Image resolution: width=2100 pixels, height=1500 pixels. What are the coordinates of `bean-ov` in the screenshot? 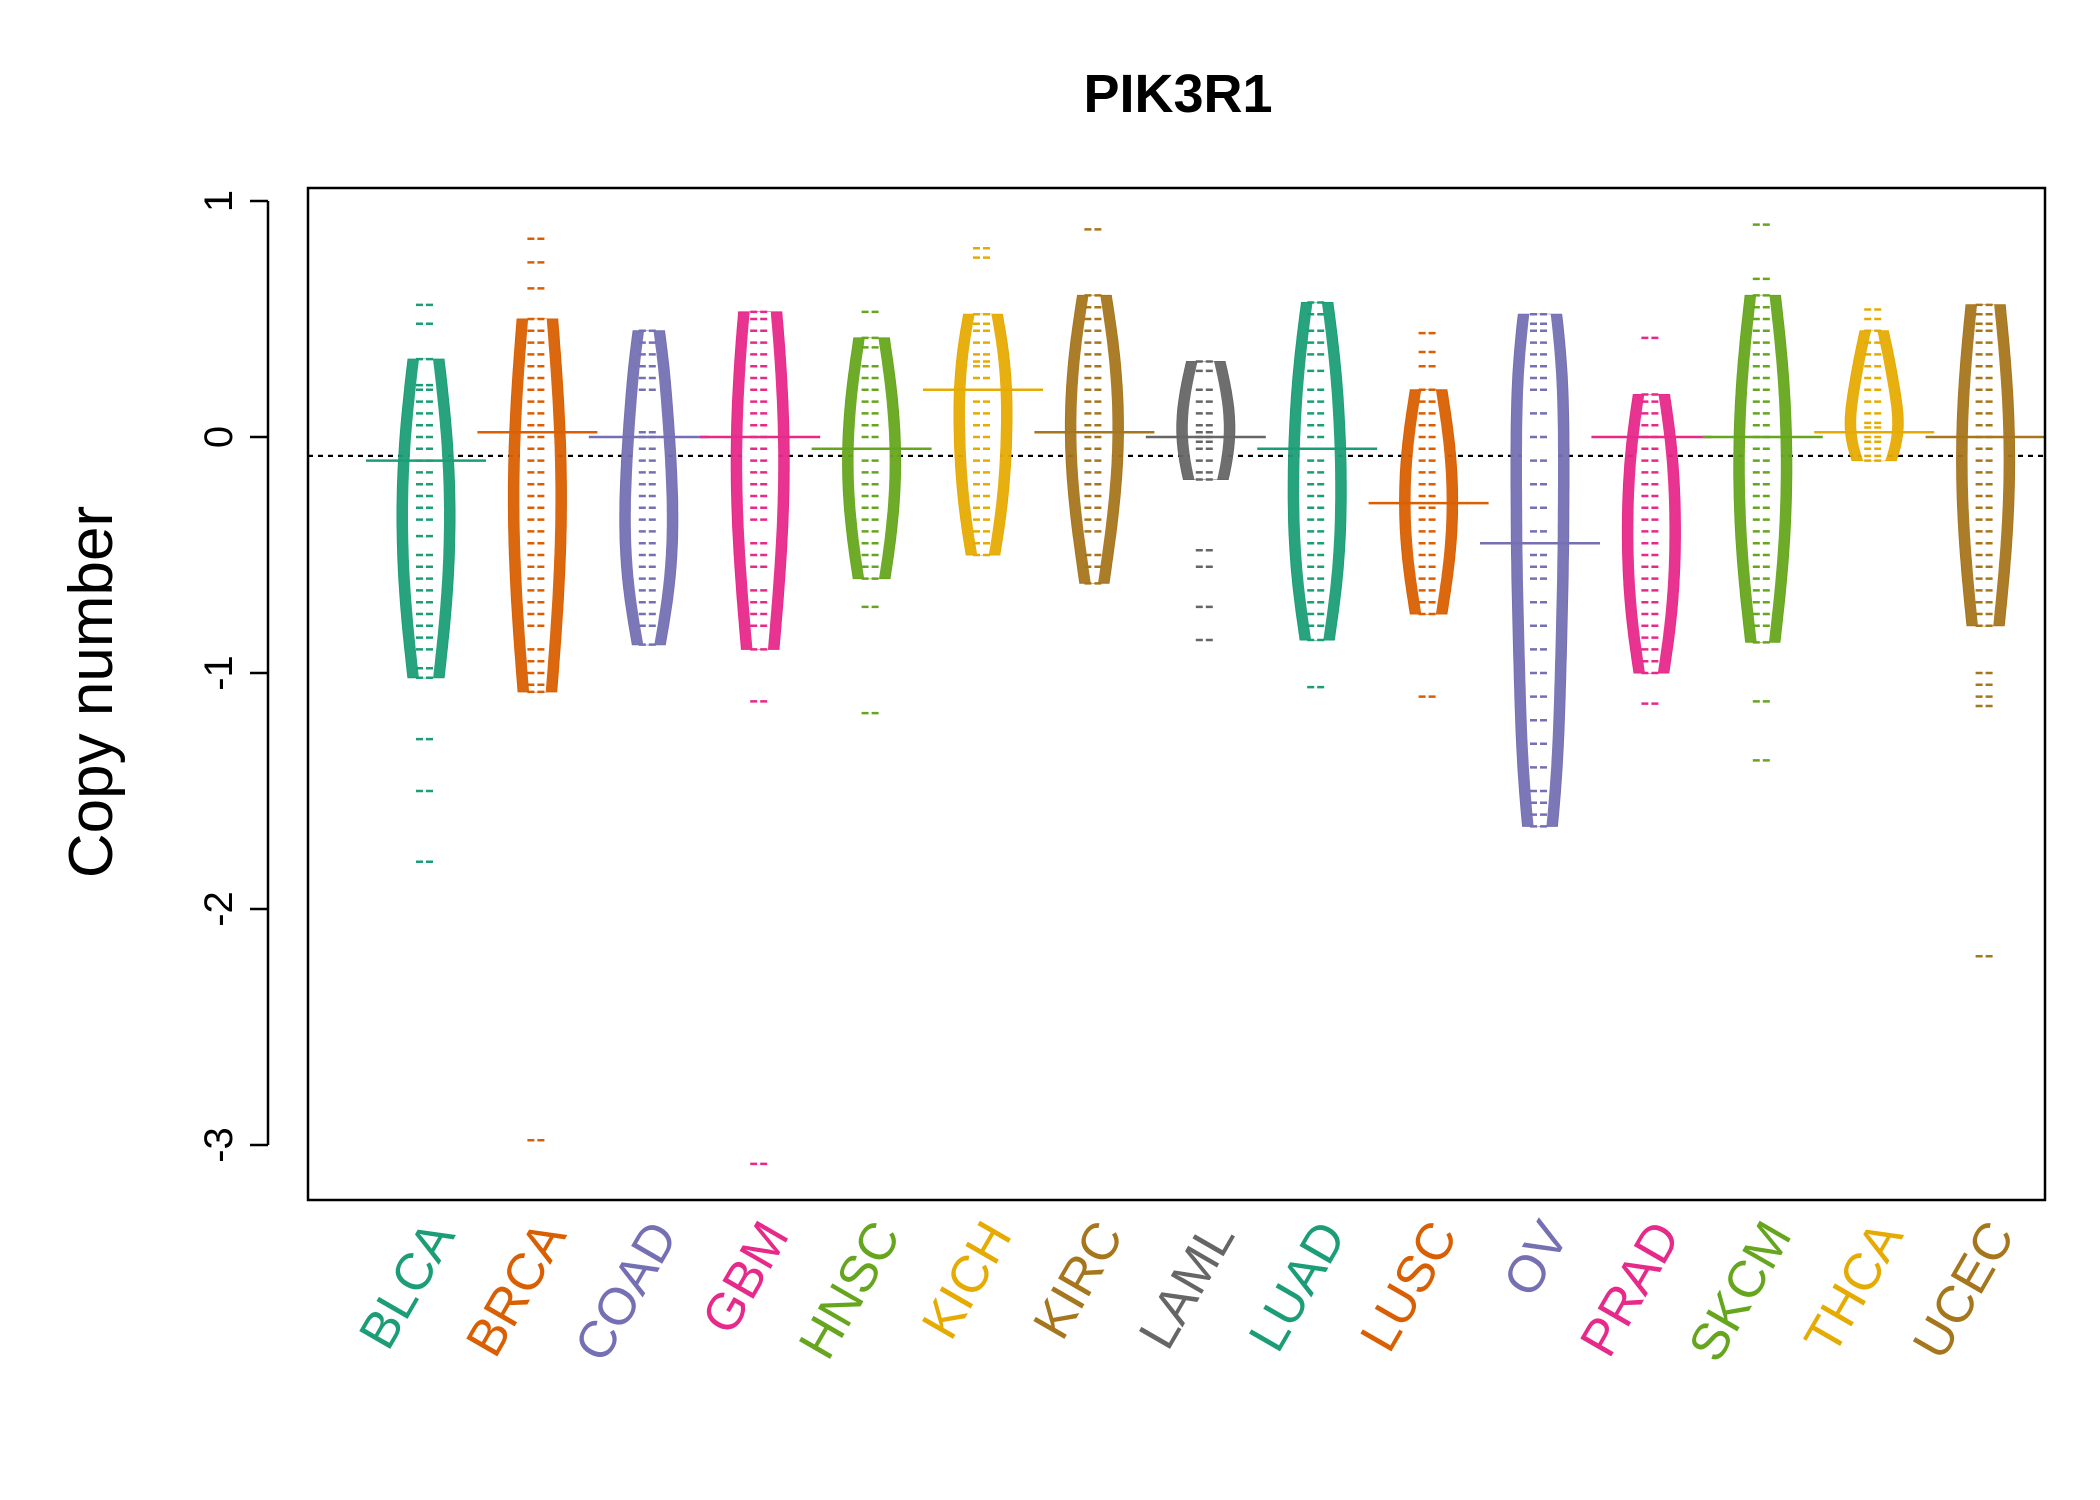 It's located at (1540, 570).